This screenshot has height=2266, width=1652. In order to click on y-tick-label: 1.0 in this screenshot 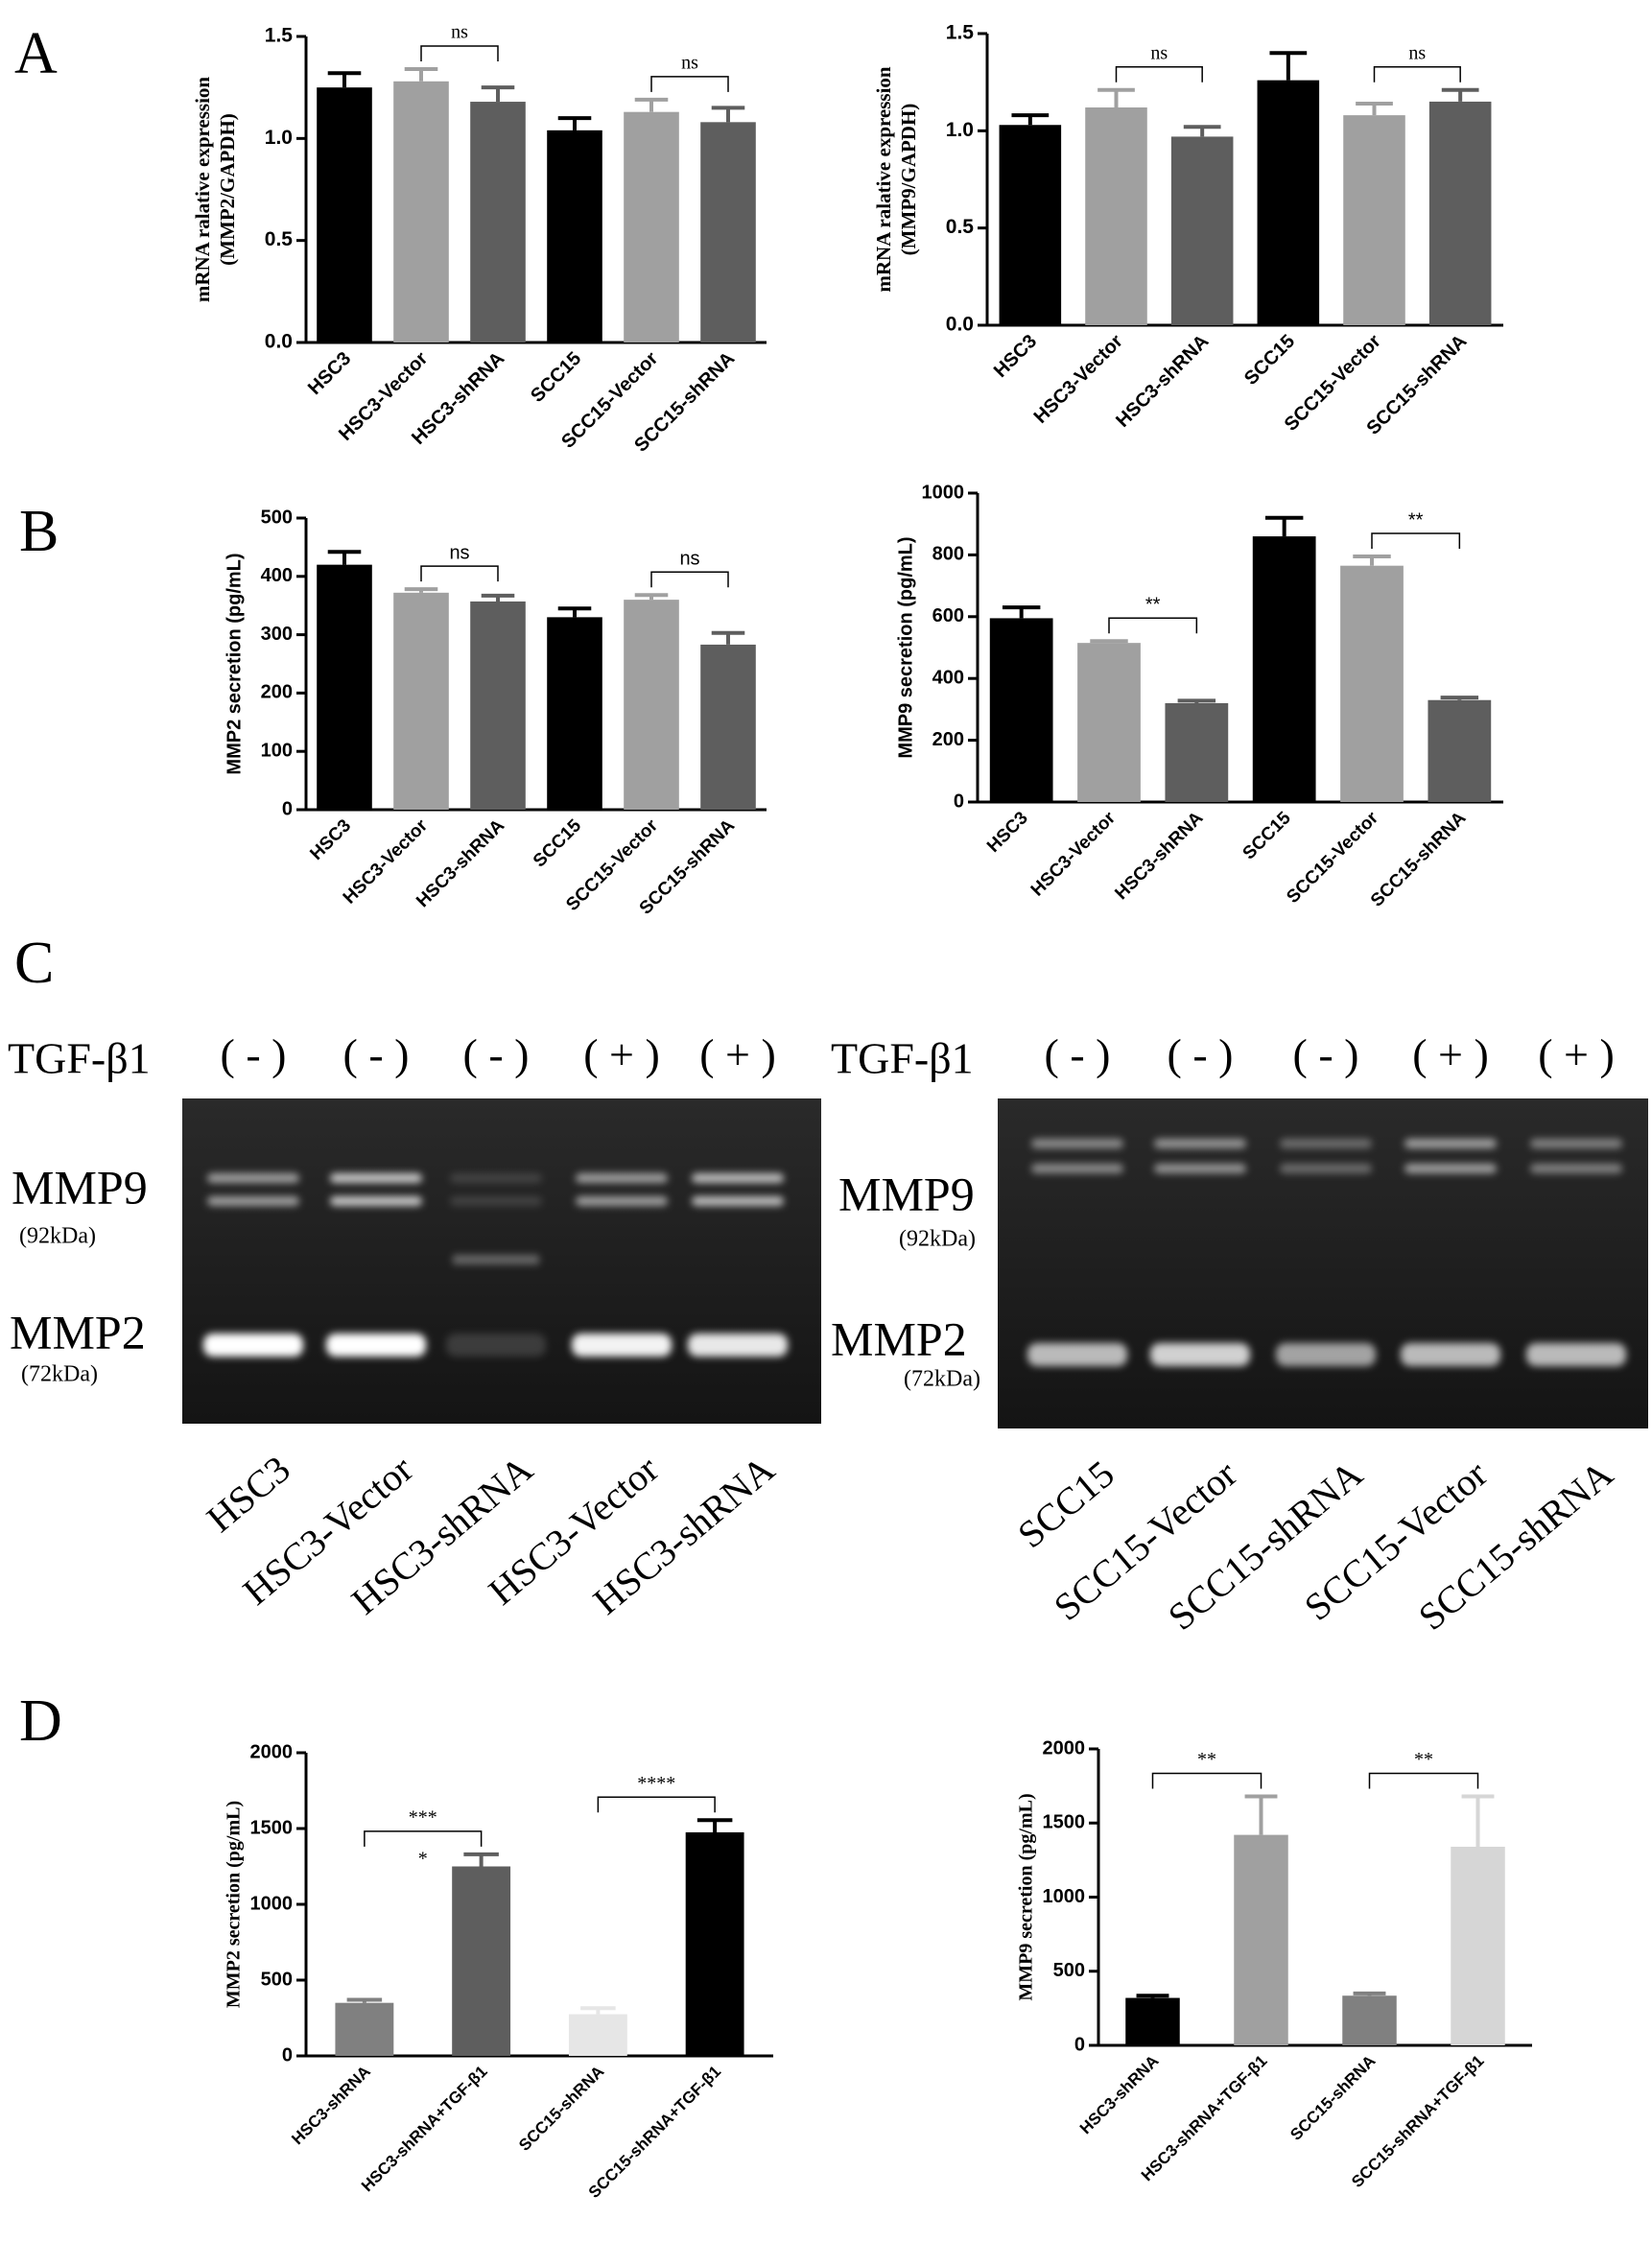, I will do `click(960, 130)`.